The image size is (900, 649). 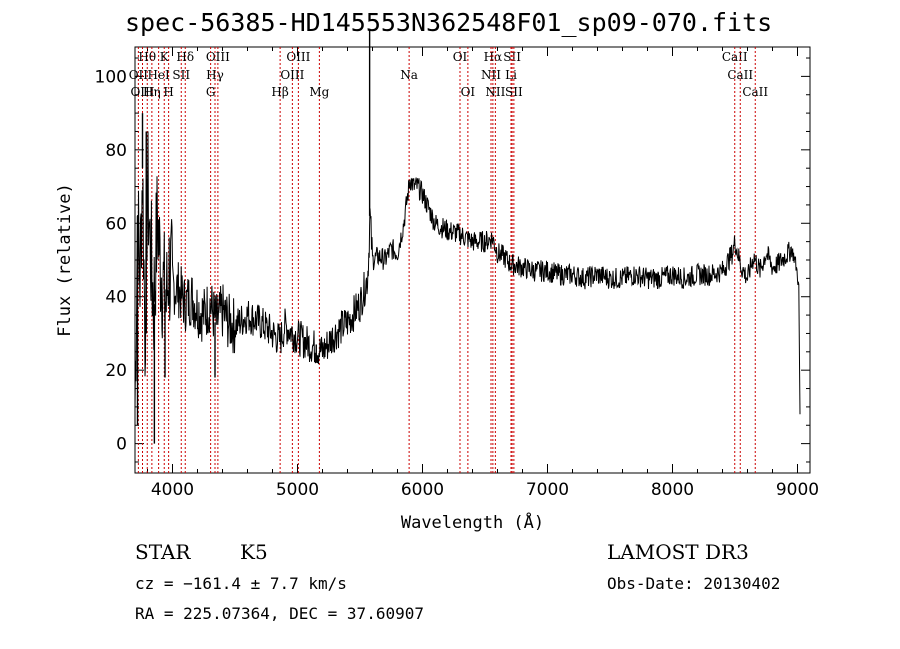 What do you see at coordinates (116, 151) in the screenshot?
I see `y-tick-label: 80` at bounding box center [116, 151].